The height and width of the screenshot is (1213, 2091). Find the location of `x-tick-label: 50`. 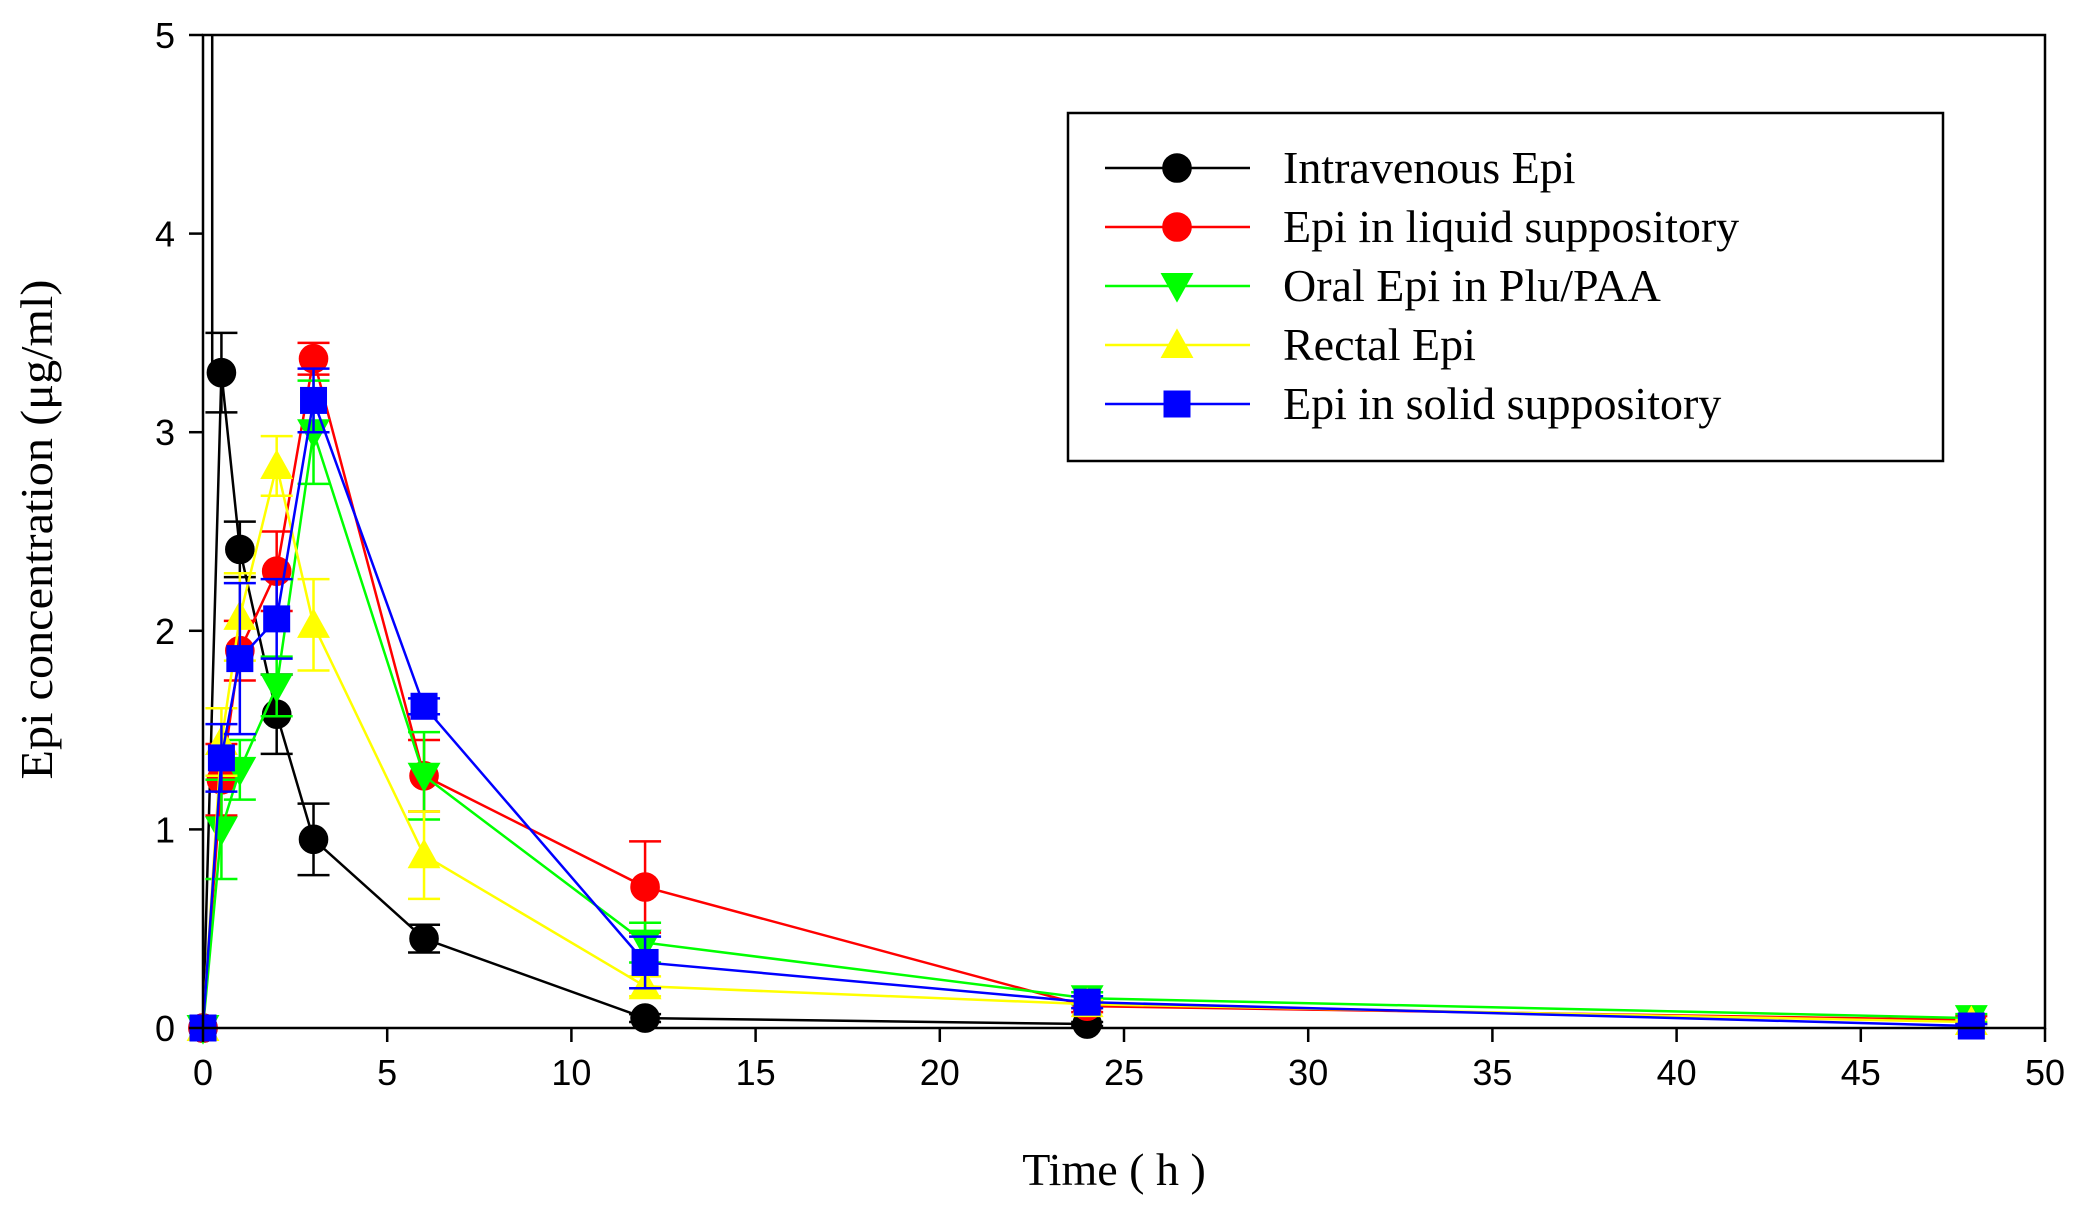

x-tick-label: 50 is located at coordinates (2045, 1072).